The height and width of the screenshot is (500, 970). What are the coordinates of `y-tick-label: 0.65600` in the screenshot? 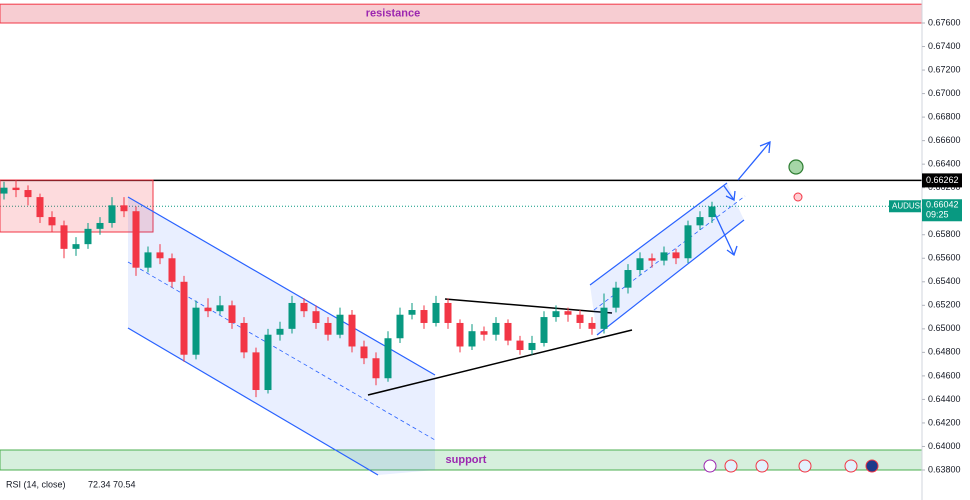 It's located at (944, 258).